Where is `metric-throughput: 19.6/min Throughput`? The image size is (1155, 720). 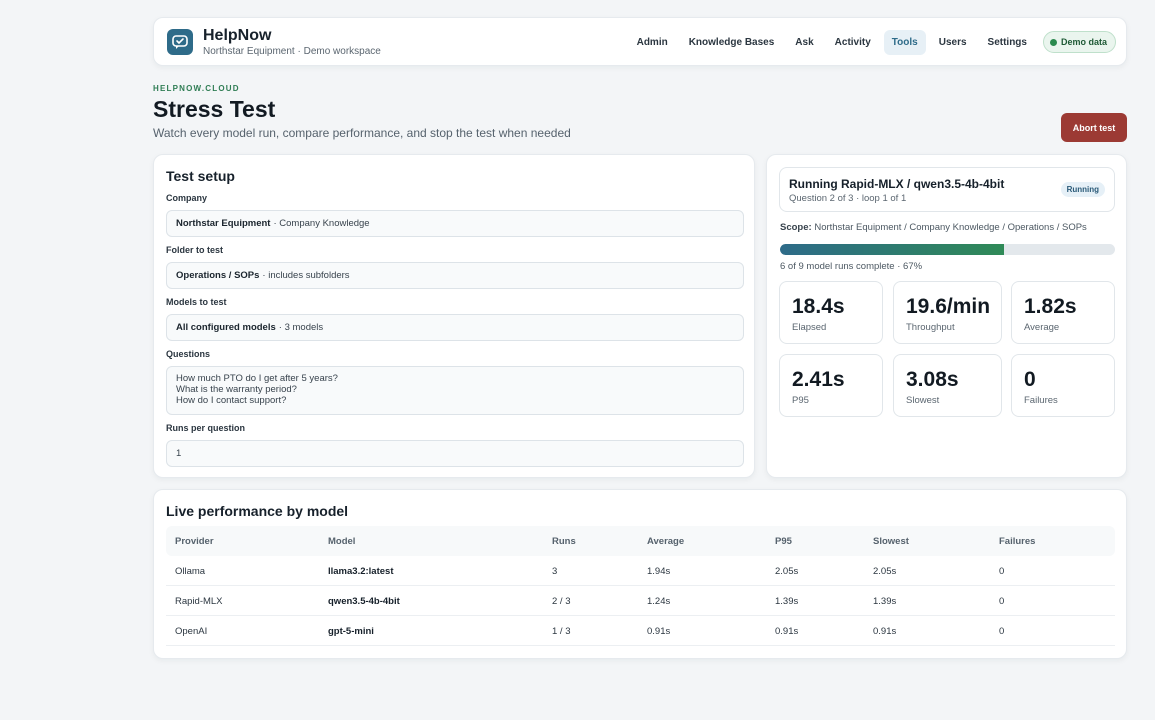
metric-throughput: 19.6/min Throughput is located at coordinates (947, 312).